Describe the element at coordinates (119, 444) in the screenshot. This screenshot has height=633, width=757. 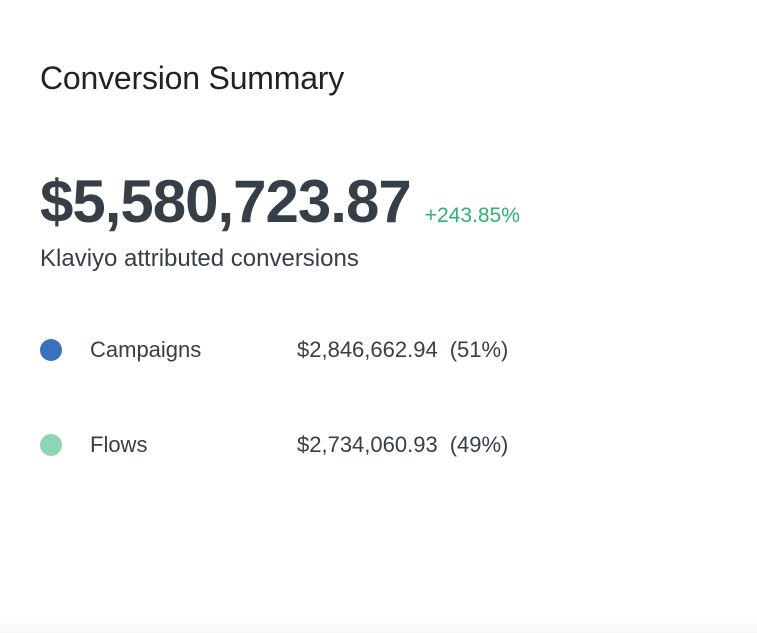
I see `breakdown-label: Flows` at that location.